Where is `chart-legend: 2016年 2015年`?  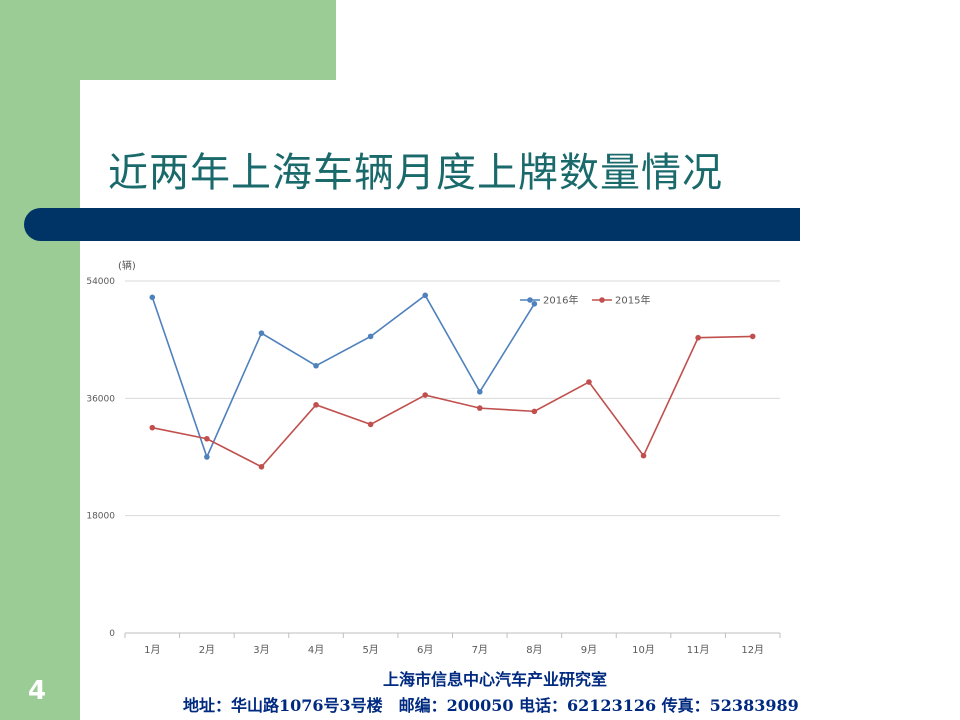 chart-legend: 2016年 2015年 is located at coordinates (585, 300).